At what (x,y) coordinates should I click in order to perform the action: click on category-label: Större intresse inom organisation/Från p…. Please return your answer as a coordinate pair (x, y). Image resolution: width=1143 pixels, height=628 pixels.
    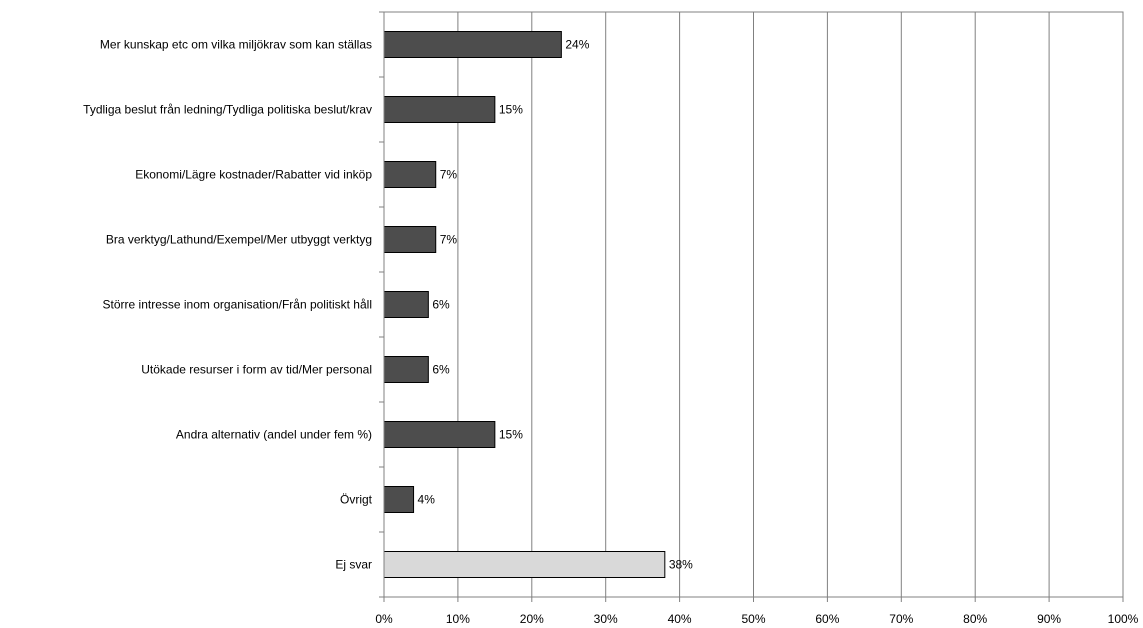
    Looking at the image, I should click on (237, 305).